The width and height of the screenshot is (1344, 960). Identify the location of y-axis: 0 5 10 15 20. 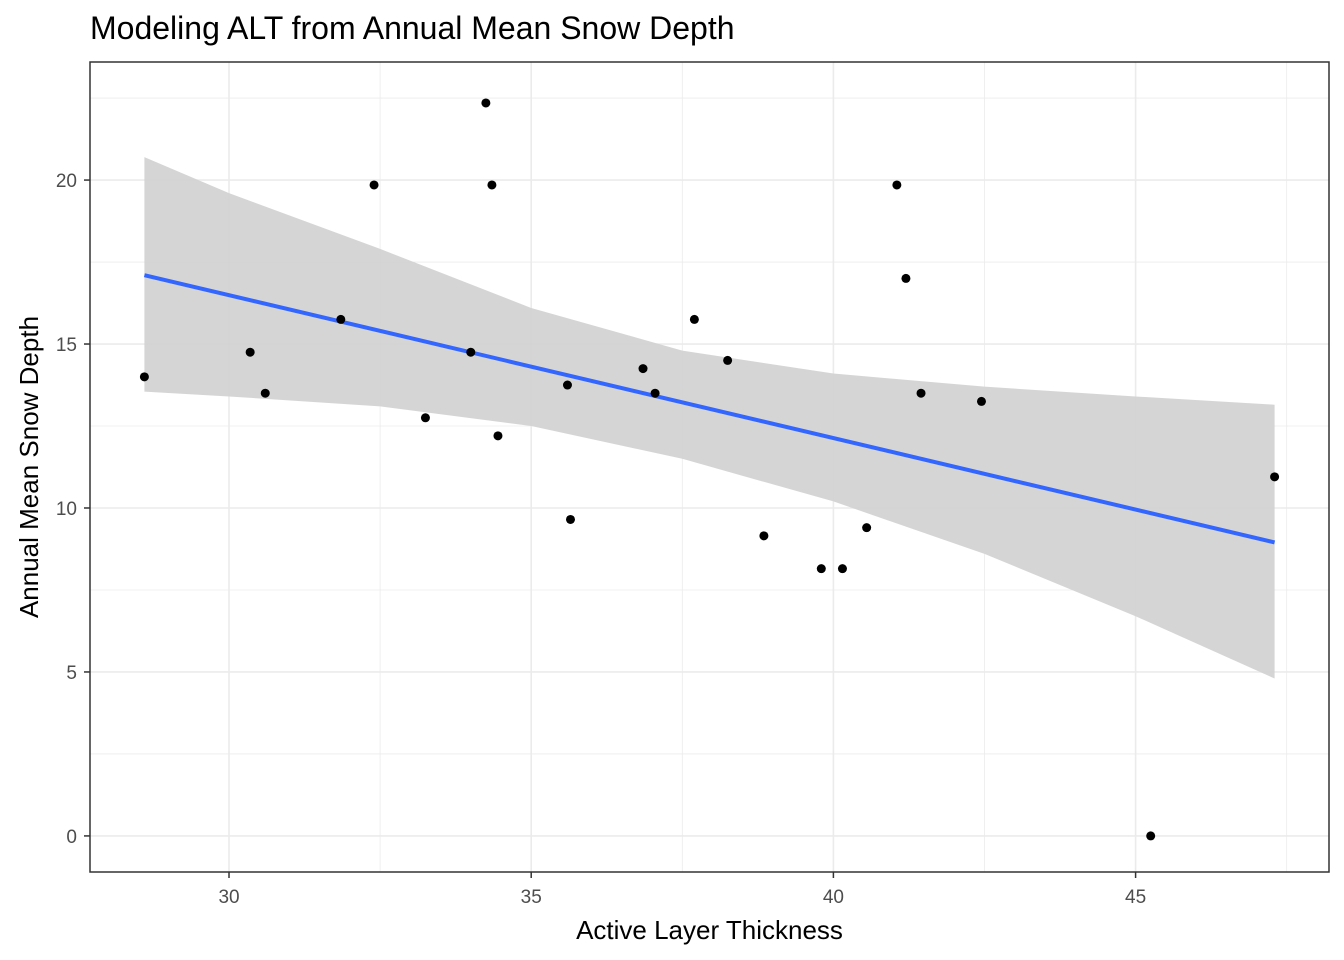
(73, 509).